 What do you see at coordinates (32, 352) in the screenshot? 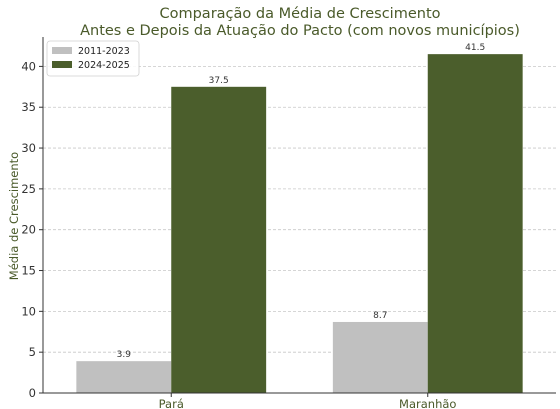
I see `y-tick-label: 5` at bounding box center [32, 352].